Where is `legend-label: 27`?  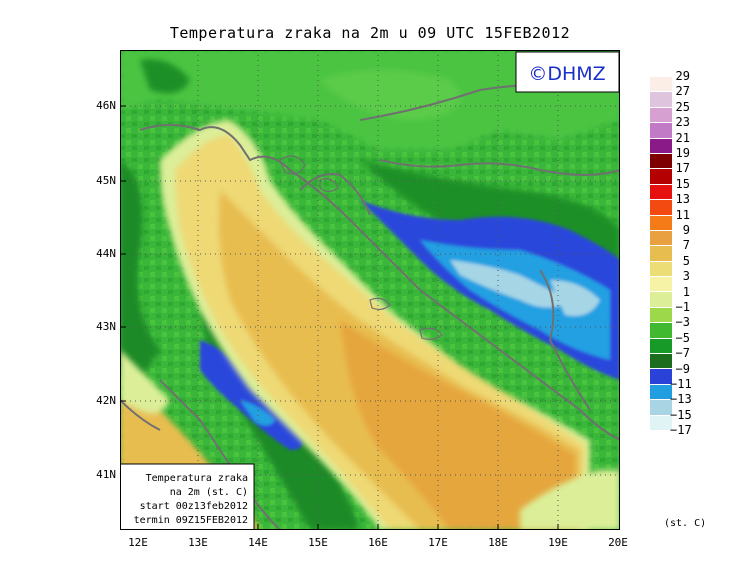
legend-label: 27 is located at coordinates (682, 91).